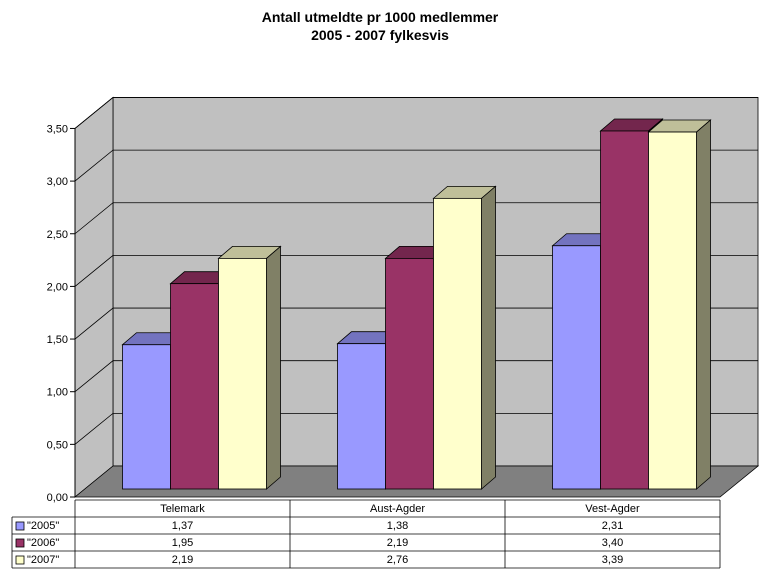 This screenshot has width=759, height=578. What do you see at coordinates (57, 445) in the screenshot?
I see `y-tick-label: 0,50` at bounding box center [57, 445].